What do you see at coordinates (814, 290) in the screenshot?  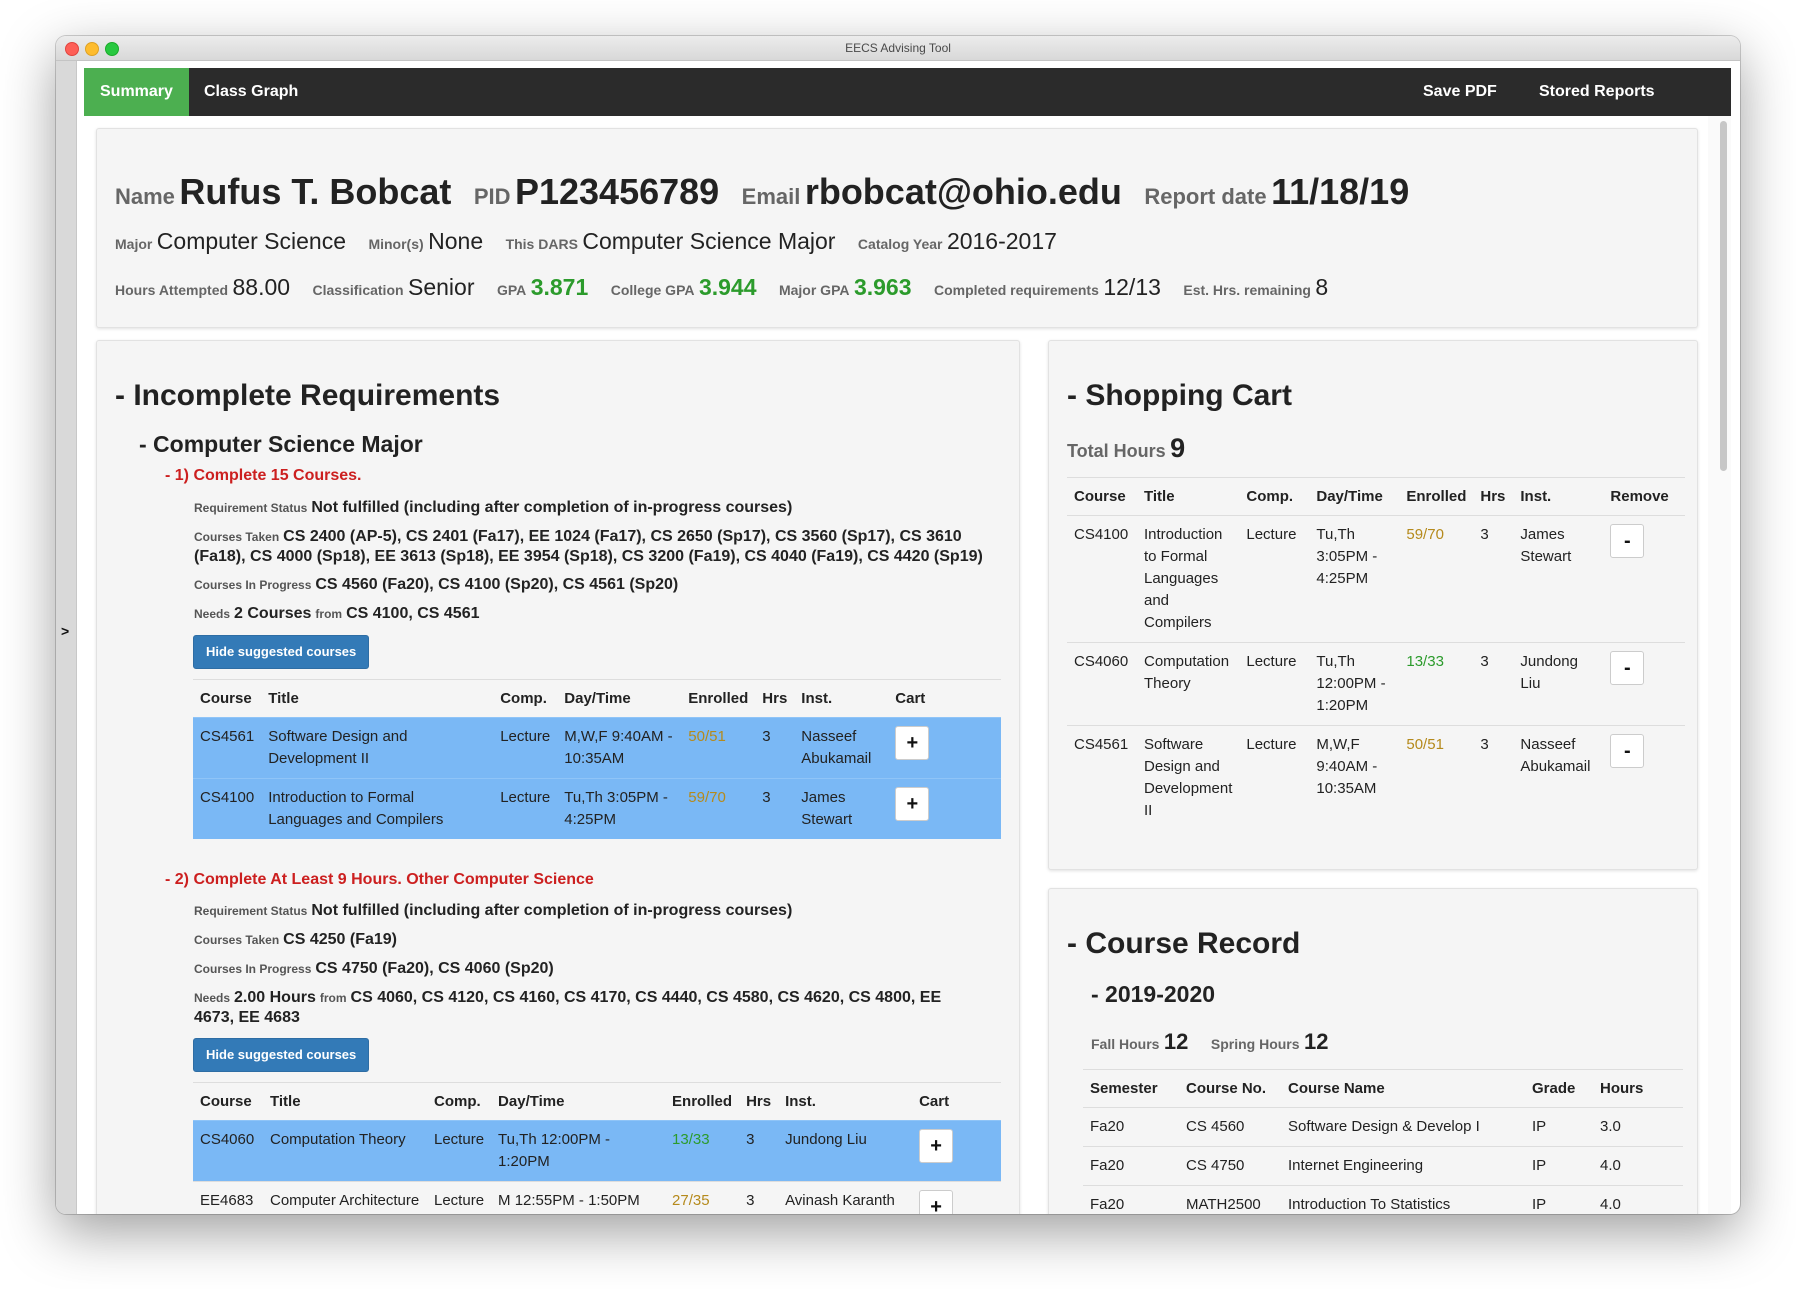 I see `major-gpa-label: Major GPA` at bounding box center [814, 290].